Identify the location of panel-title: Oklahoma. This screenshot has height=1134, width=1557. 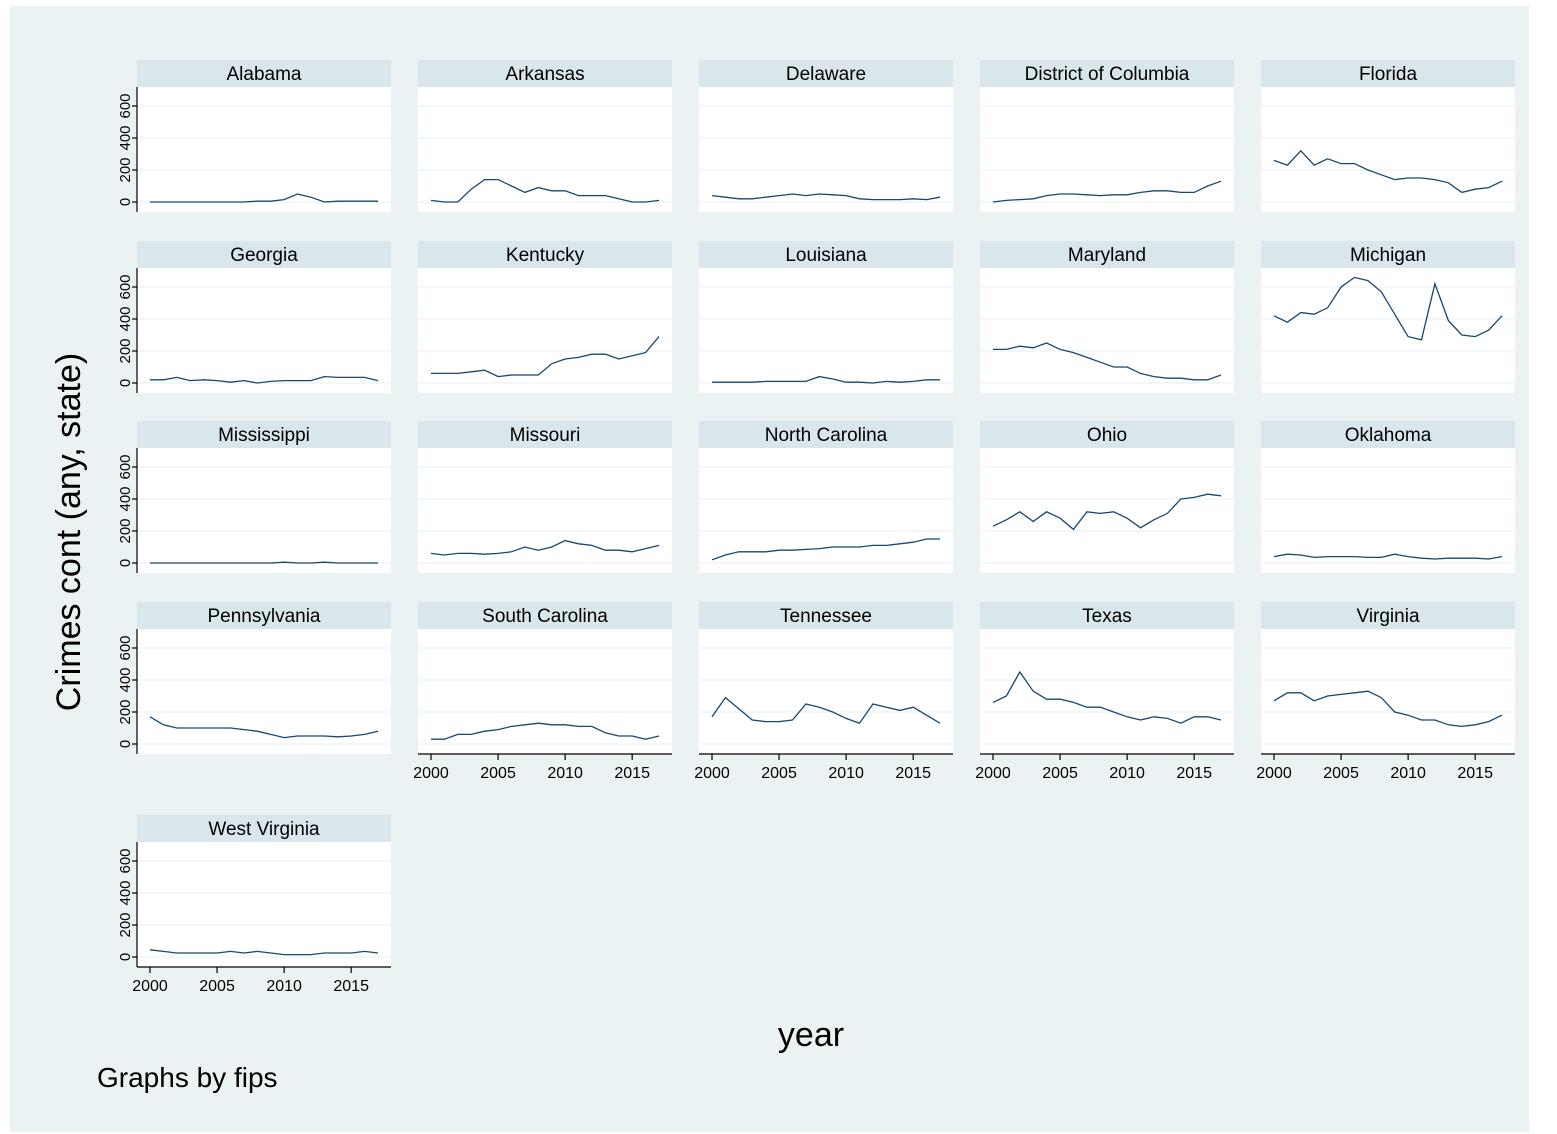
(1388, 435).